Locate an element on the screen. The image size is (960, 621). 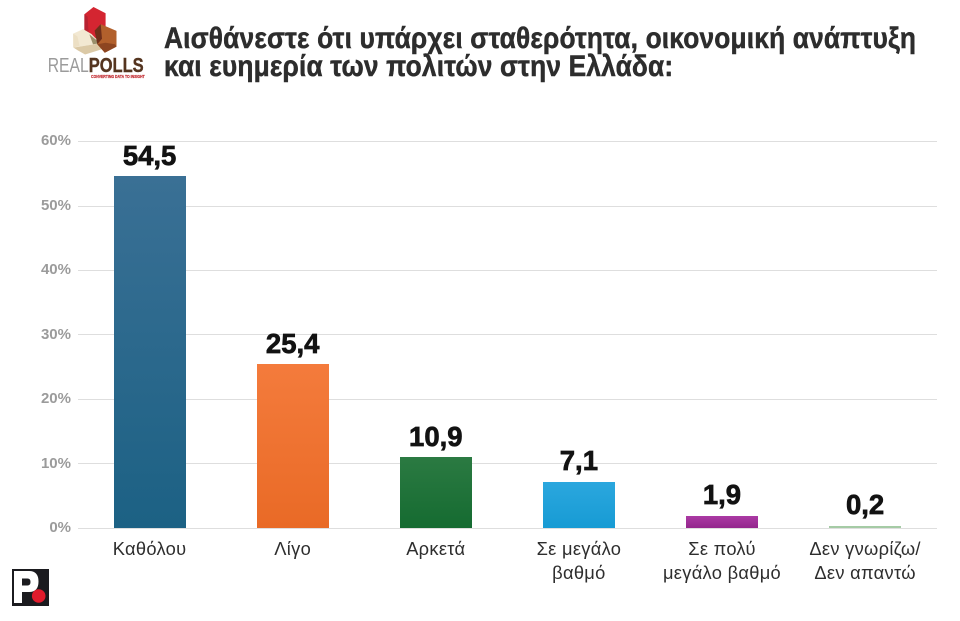
svg-text: POLLS is located at coordinates (116, 65).